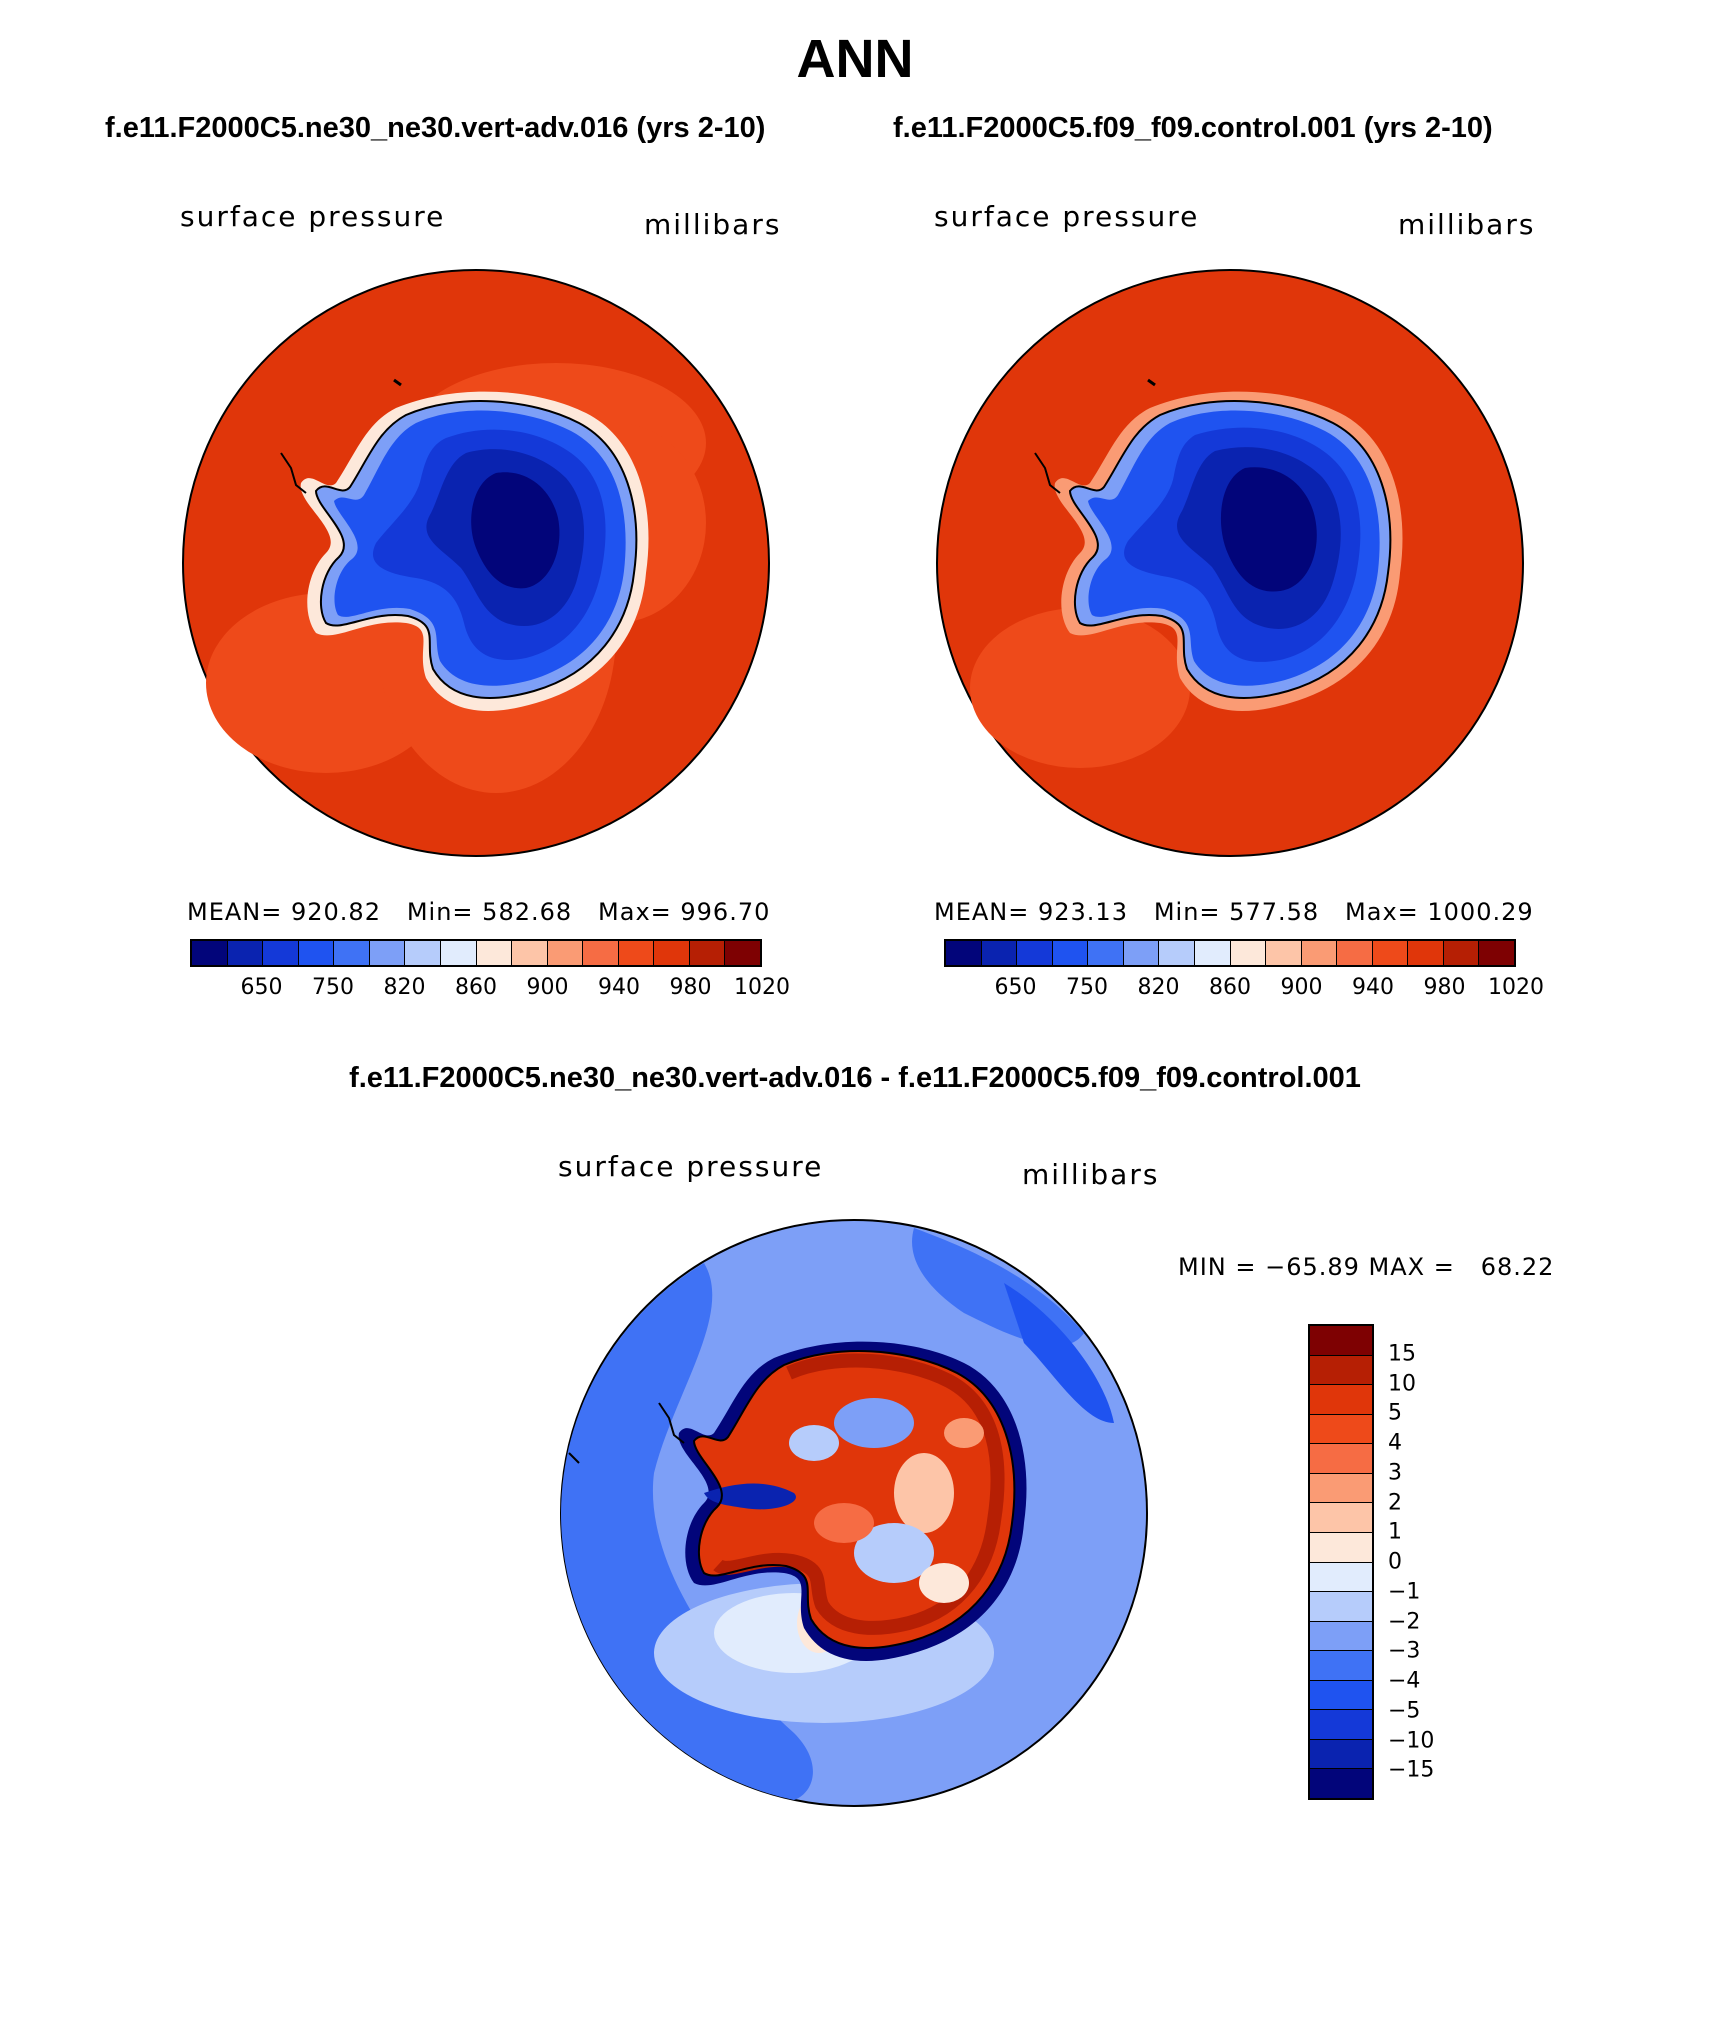 The width and height of the screenshot is (1710, 2033). I want to click on diff-units-label: millibars, so click(1091, 1174).